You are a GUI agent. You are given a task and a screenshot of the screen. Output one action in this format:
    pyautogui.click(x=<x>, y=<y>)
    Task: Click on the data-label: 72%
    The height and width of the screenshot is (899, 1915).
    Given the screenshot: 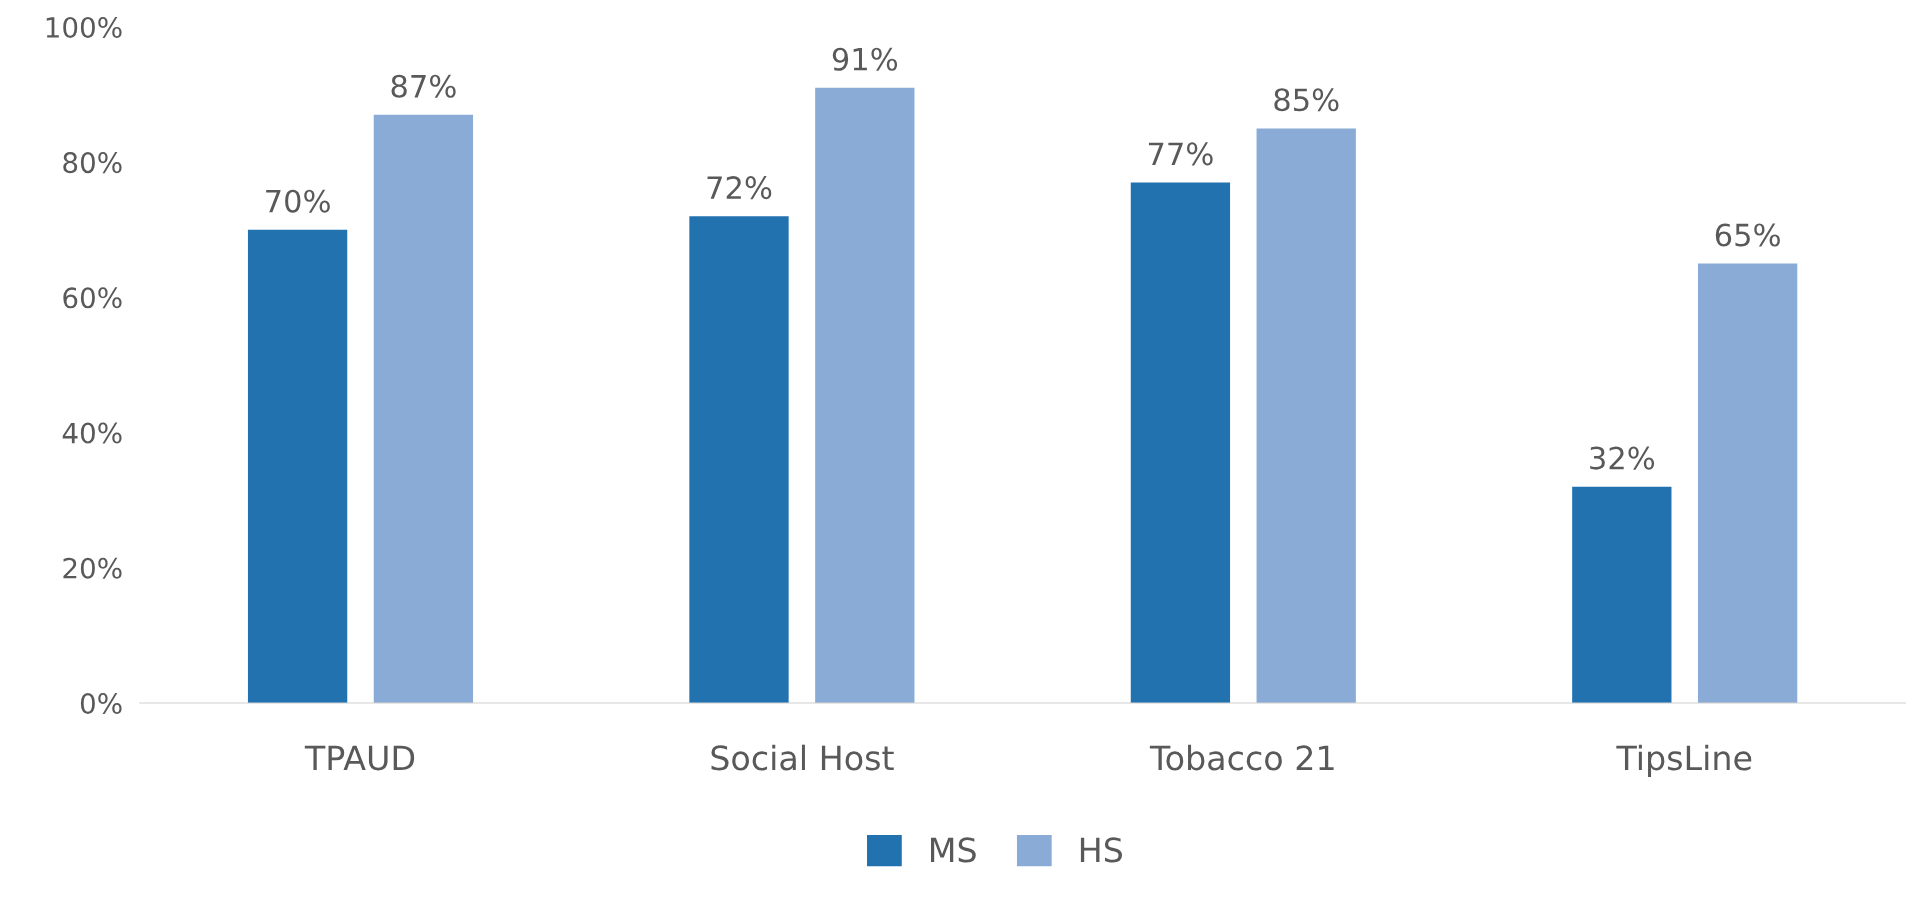 What is the action you would take?
    pyautogui.click(x=739, y=188)
    